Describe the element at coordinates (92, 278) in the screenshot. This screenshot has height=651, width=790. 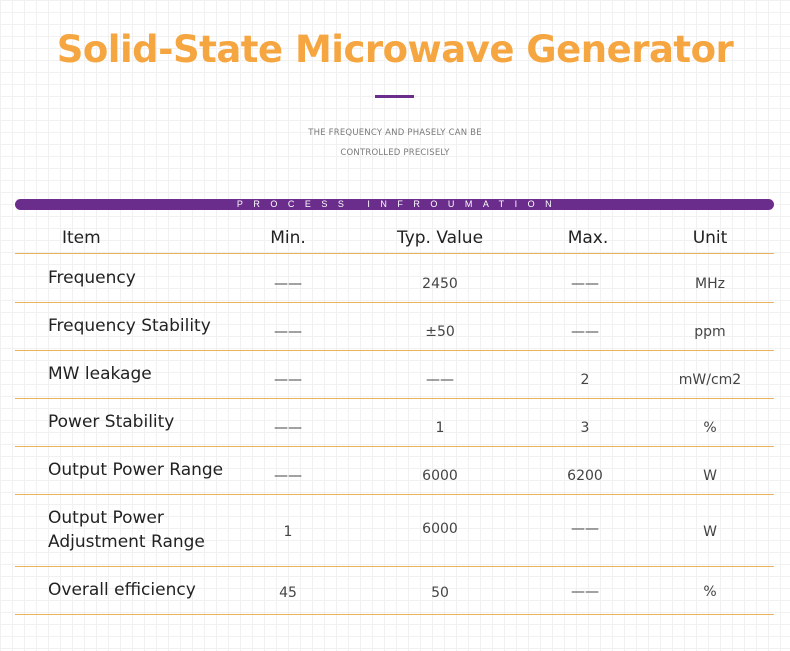
I see `row-item-label: Frequency` at that location.